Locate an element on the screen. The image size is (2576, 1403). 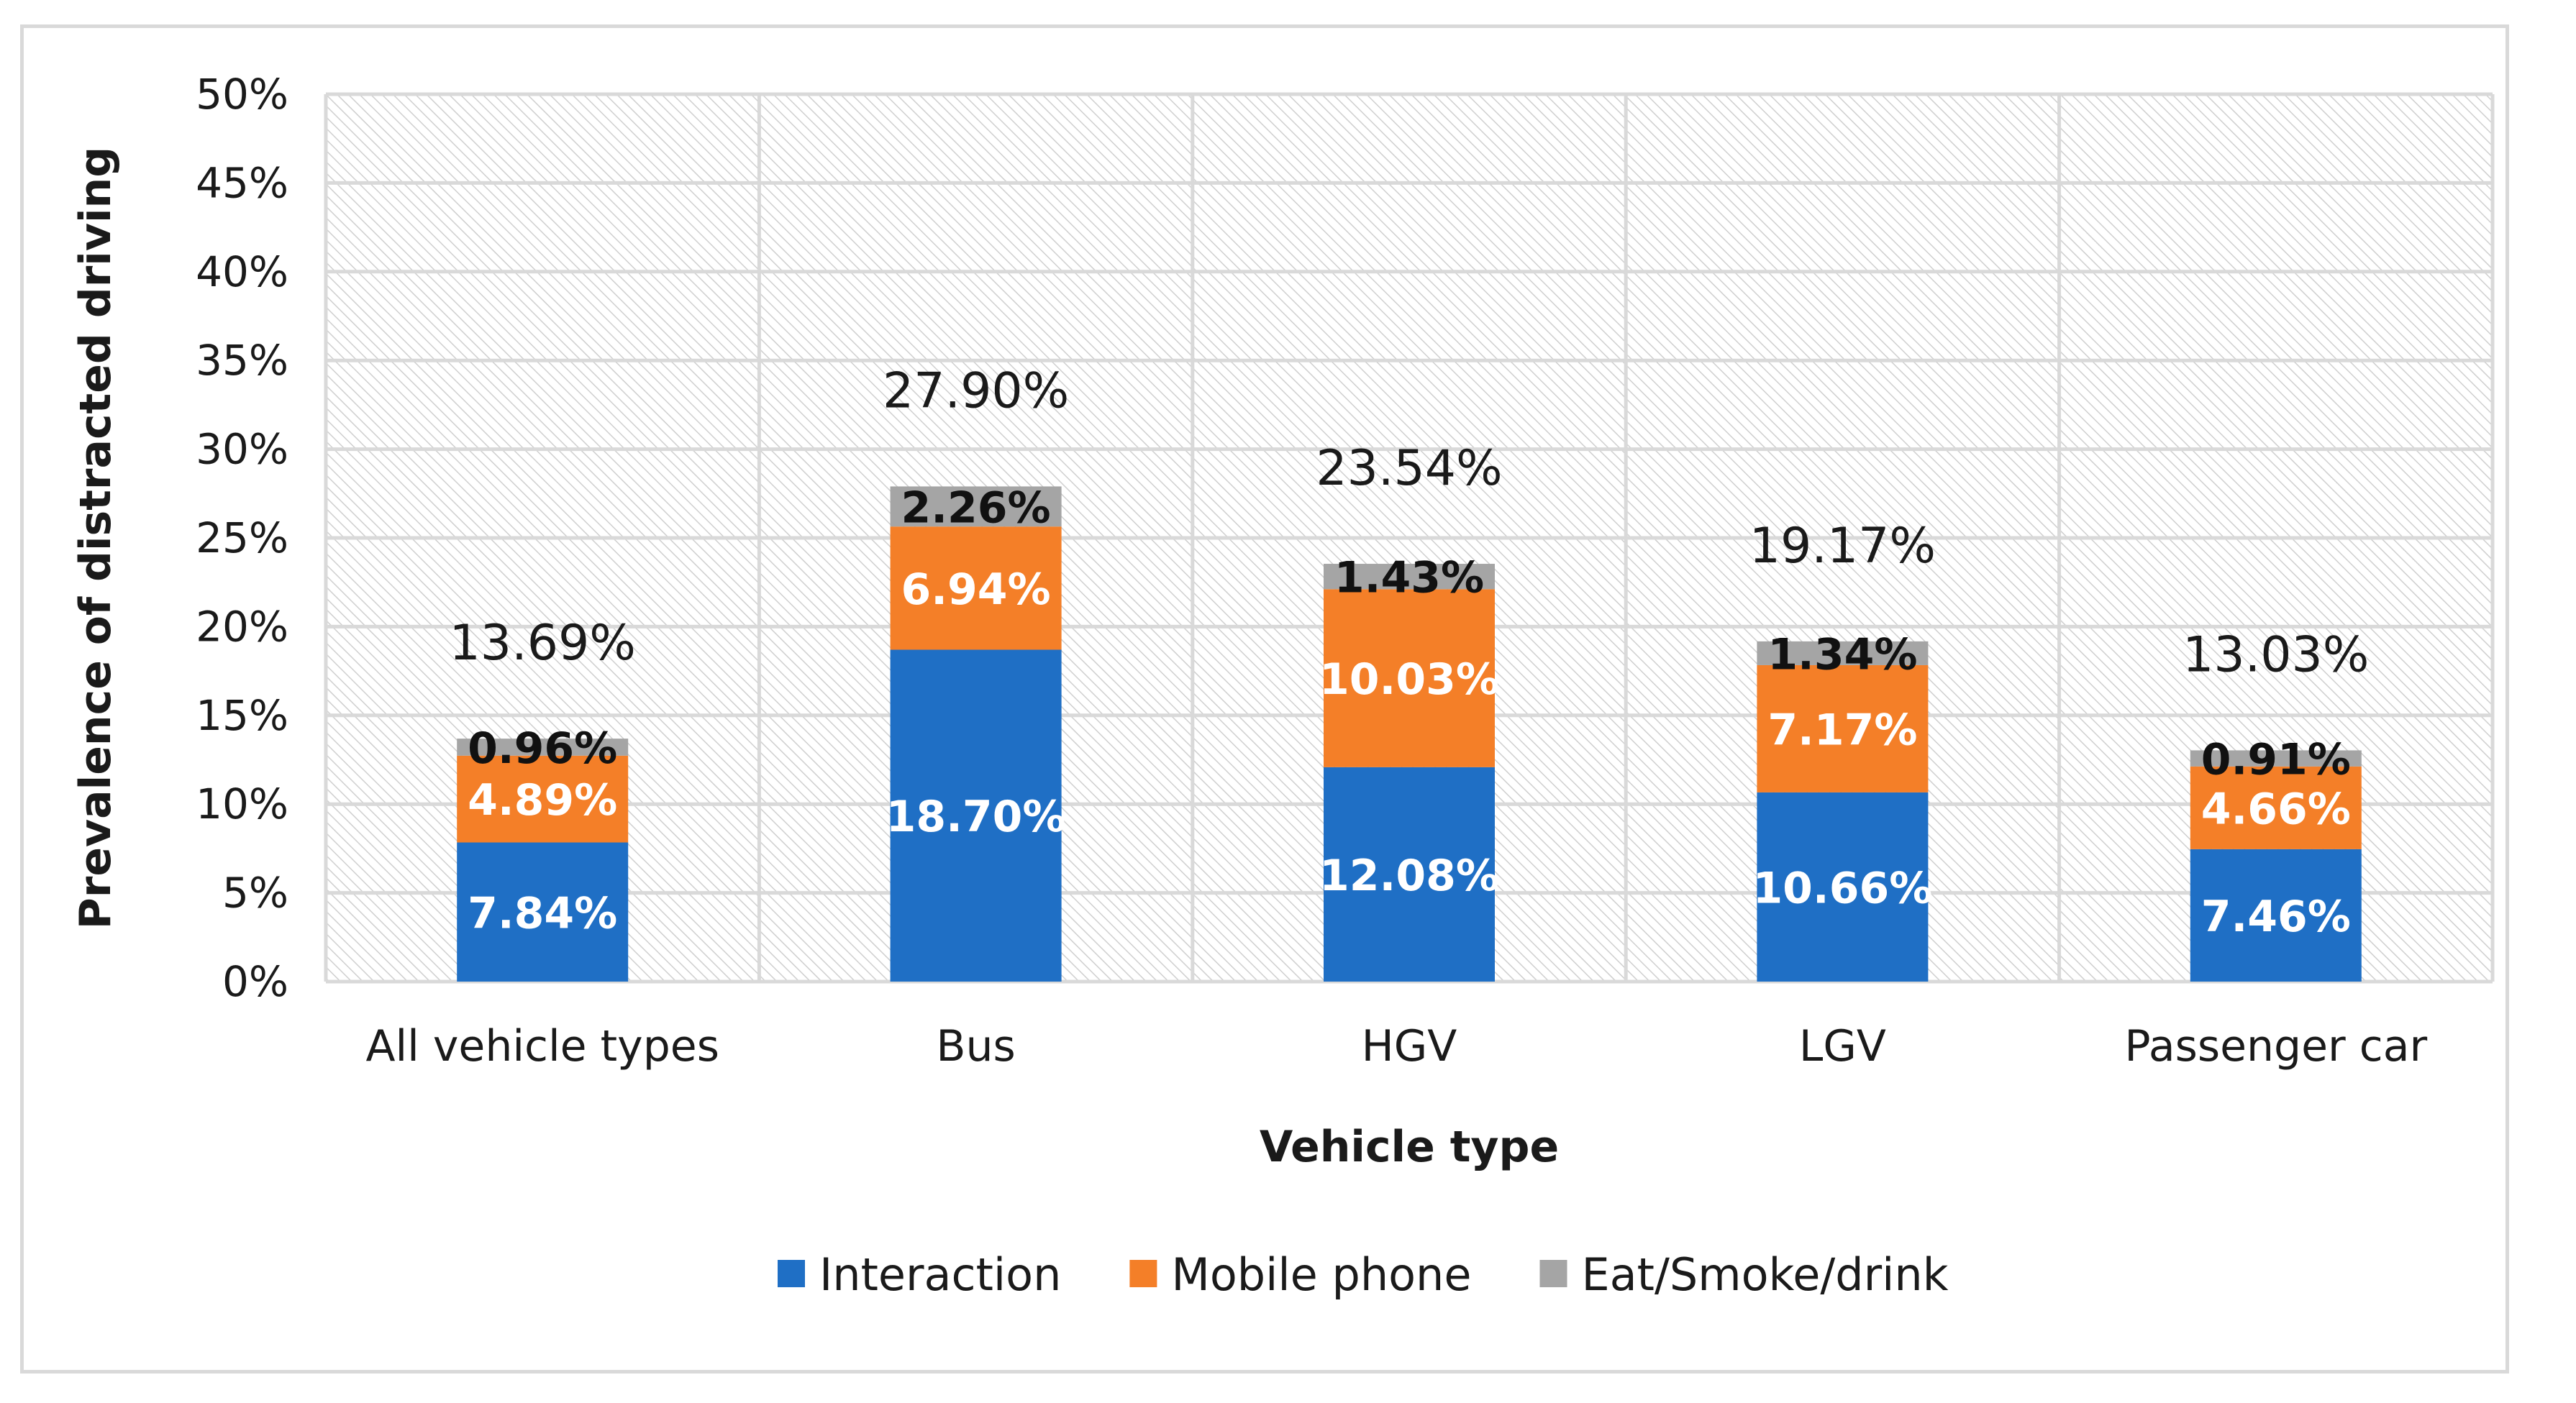
bar-group: 12.08% 10.03% 1.43% 23.54% is located at coordinates (1409, 711).